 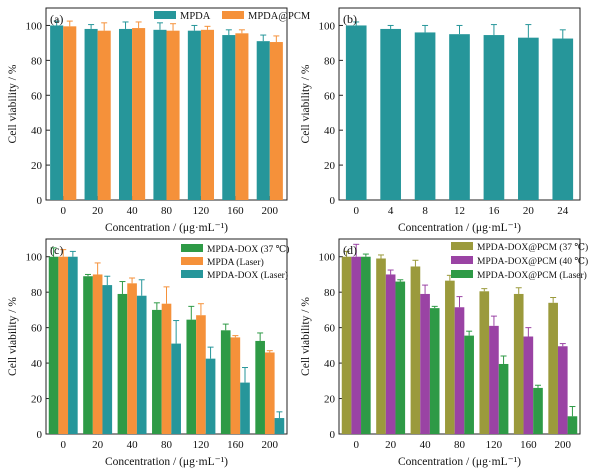 I want to click on legend-label: MPDA-DOX (37 ℃), so click(x=248, y=249).